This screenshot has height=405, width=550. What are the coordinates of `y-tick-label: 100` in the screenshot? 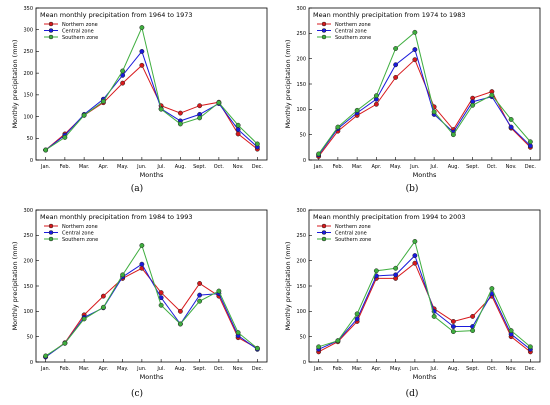 It's located at (28, 312).